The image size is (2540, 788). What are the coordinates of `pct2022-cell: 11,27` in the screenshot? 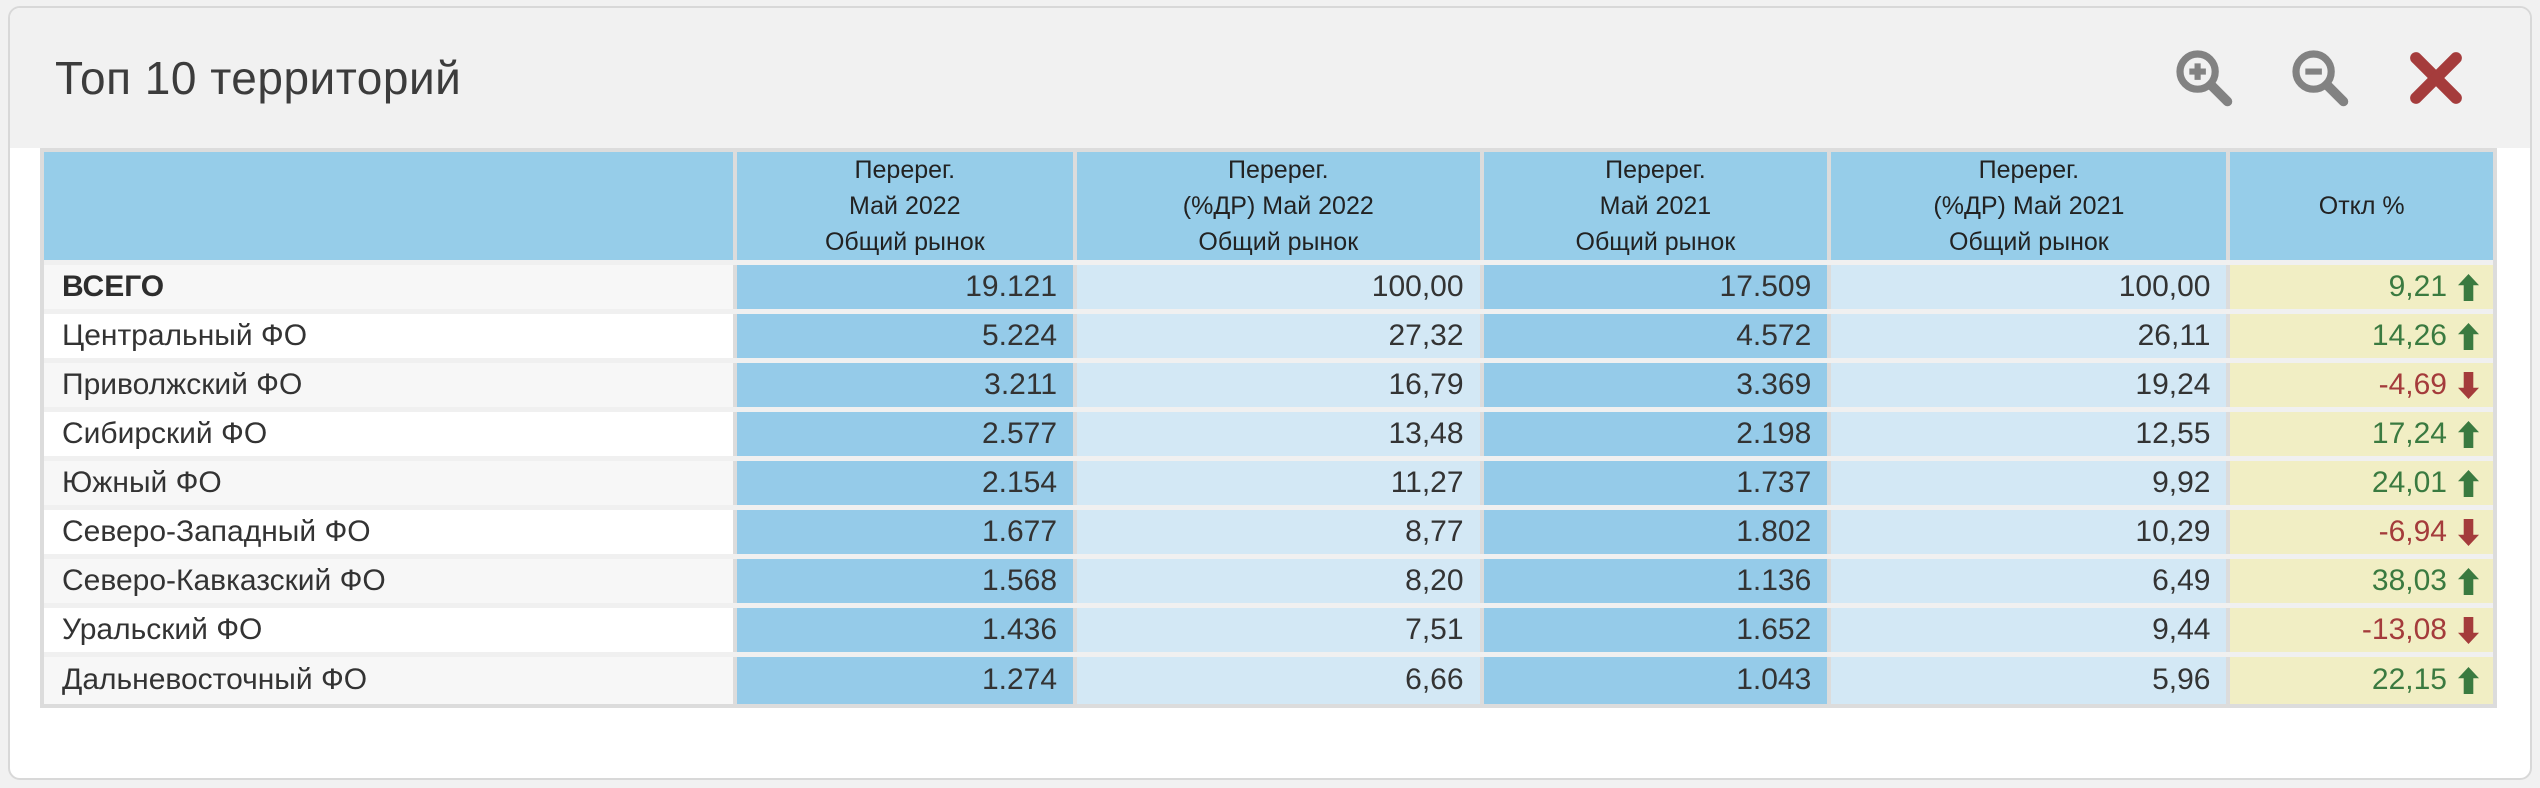 It's located at (1279, 484).